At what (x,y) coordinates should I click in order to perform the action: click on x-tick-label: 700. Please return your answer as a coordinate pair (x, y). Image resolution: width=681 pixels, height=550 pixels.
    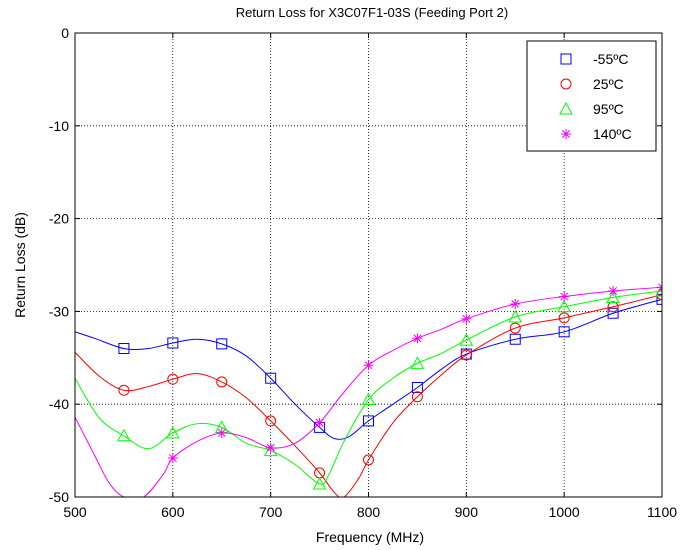
    Looking at the image, I should click on (271, 512).